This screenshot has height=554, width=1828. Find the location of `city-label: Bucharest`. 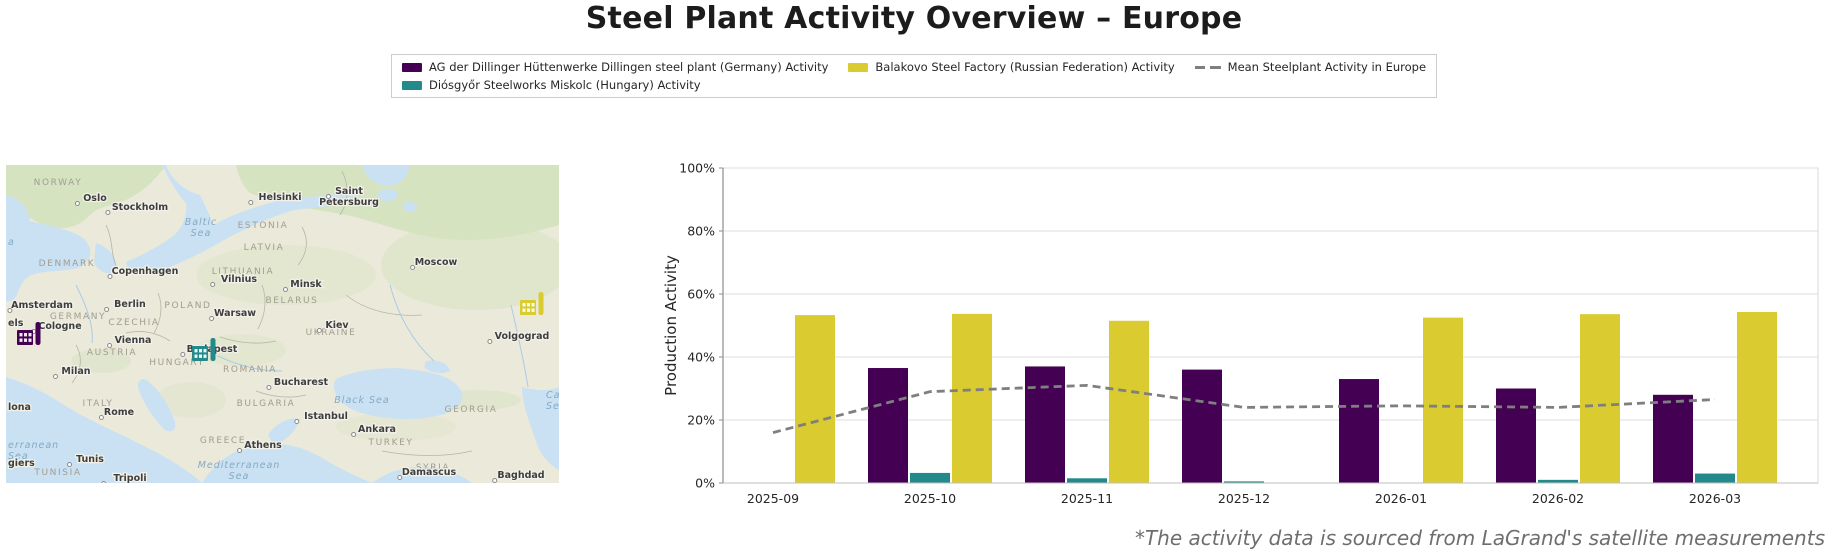

city-label: Bucharest is located at coordinates (301, 382).